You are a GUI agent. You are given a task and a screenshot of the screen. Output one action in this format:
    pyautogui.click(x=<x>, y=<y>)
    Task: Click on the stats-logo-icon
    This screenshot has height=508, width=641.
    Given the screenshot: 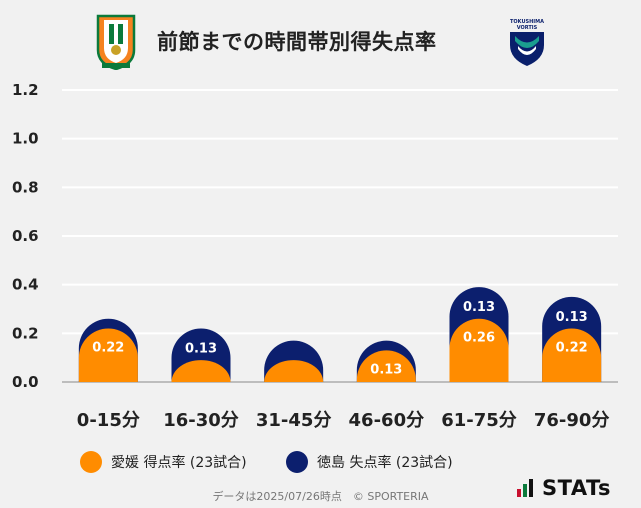 What is the action you would take?
    pyautogui.click(x=526, y=488)
    